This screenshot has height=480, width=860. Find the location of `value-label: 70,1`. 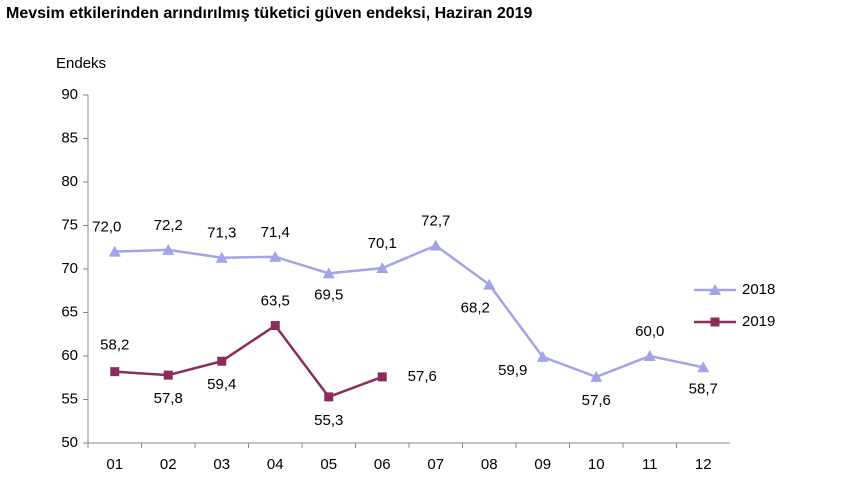

value-label: 70,1 is located at coordinates (382, 243).